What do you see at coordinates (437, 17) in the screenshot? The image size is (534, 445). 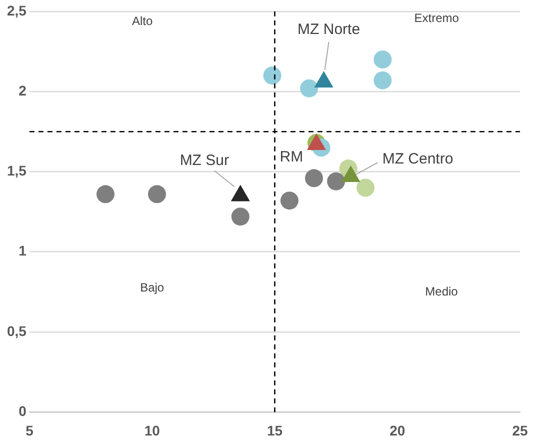 I see `annotation: Extremo` at bounding box center [437, 17].